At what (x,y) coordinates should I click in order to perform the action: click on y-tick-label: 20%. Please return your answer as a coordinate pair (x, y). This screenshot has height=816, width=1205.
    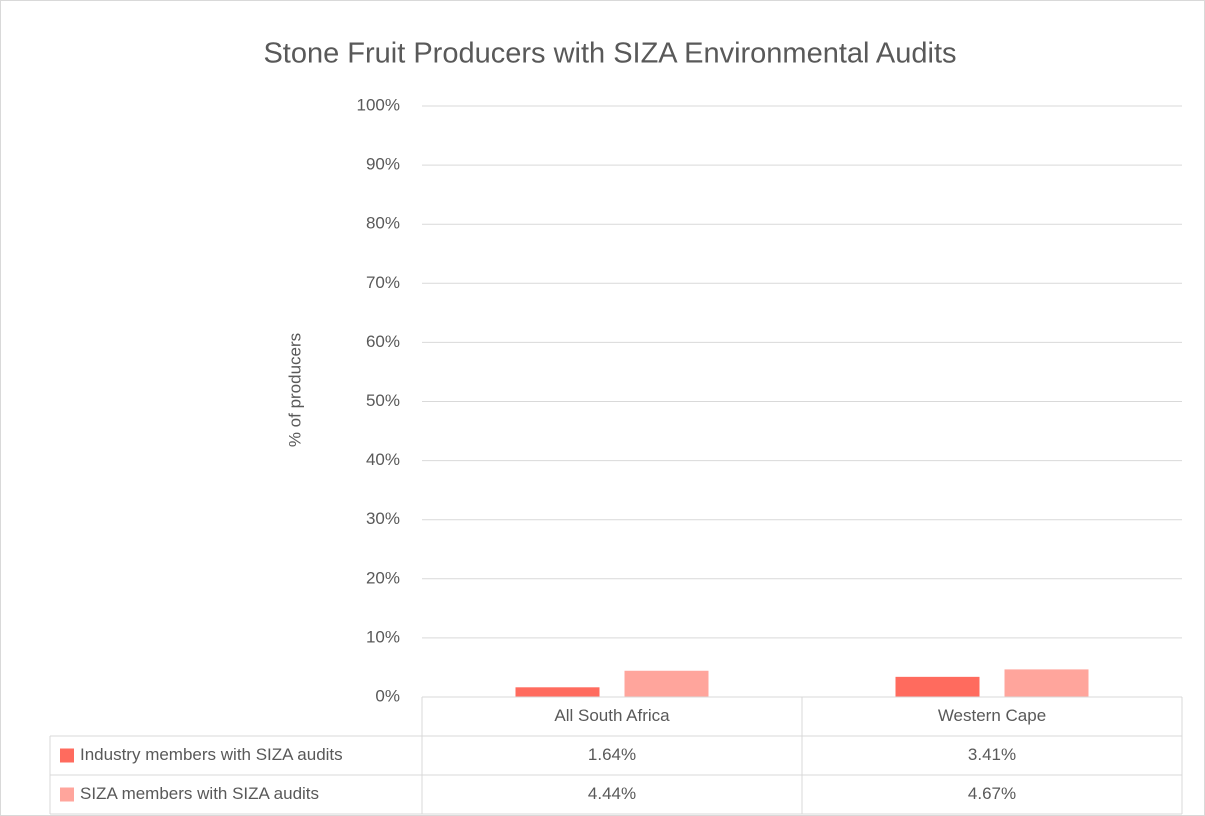
    Looking at the image, I should click on (383, 577).